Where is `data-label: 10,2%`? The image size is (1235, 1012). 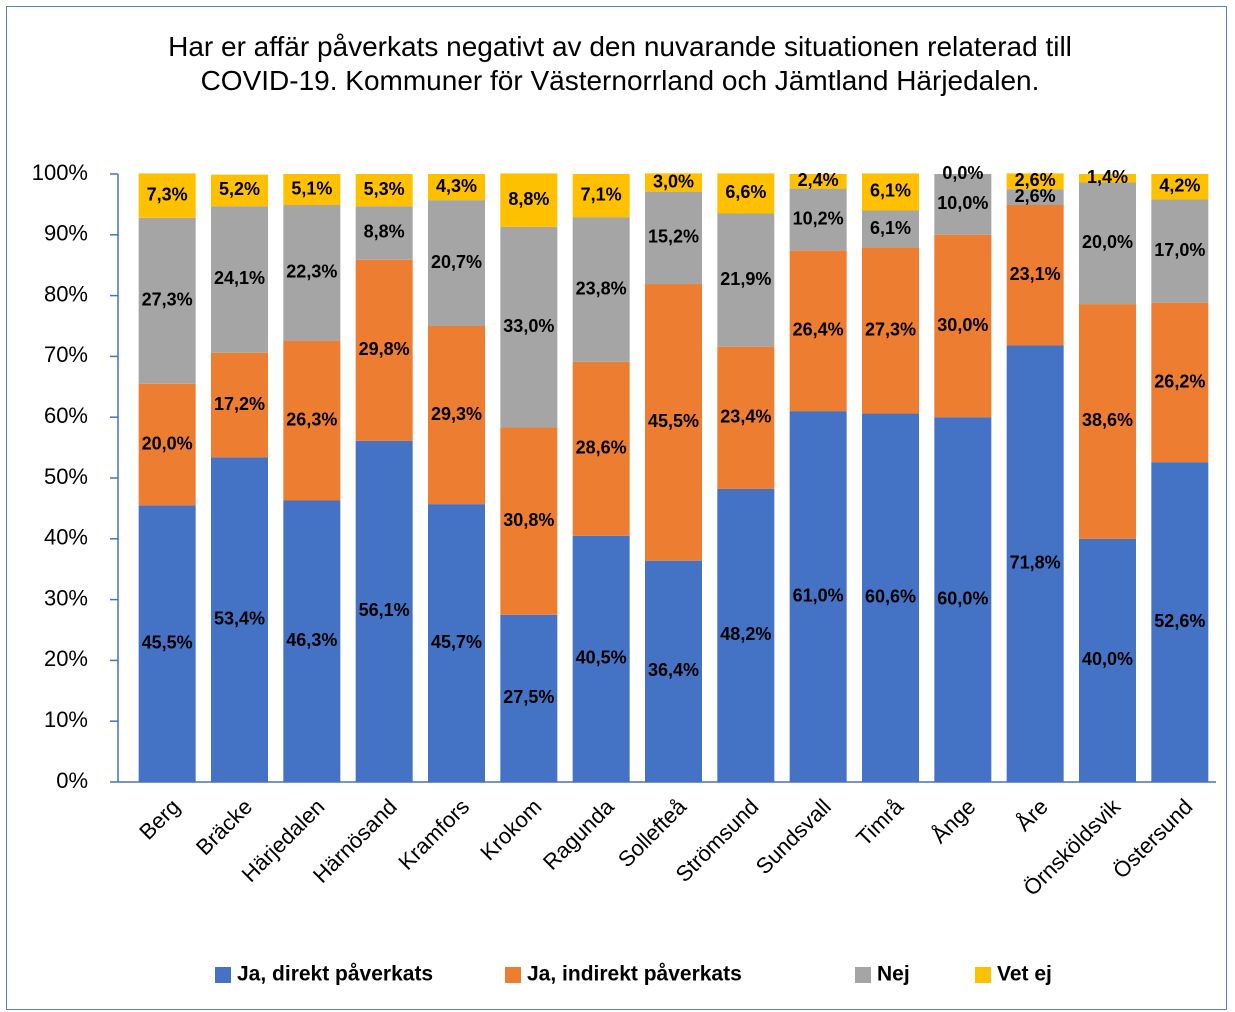 data-label: 10,2% is located at coordinates (818, 218).